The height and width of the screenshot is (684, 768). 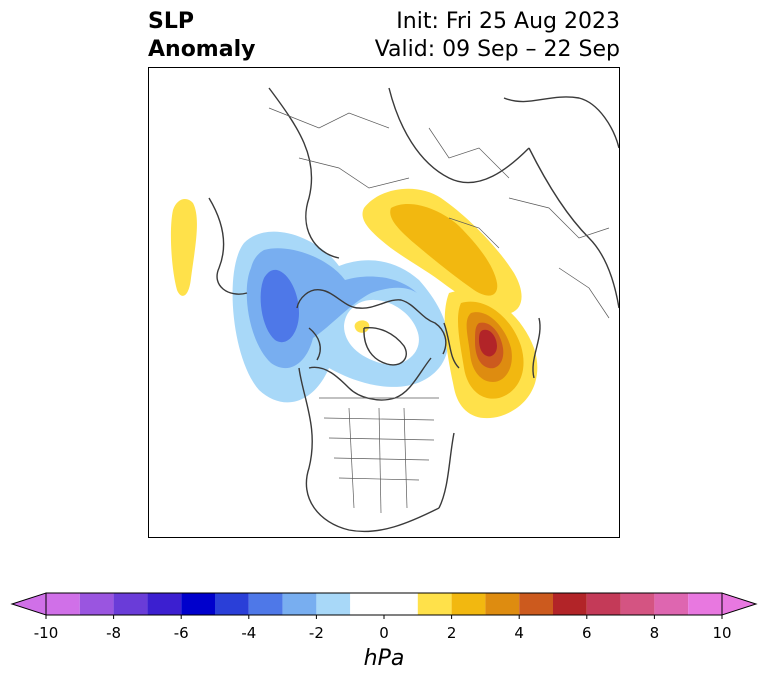 What do you see at coordinates (722, 633) in the screenshot?
I see `colorbar-tick-label: 10` at bounding box center [722, 633].